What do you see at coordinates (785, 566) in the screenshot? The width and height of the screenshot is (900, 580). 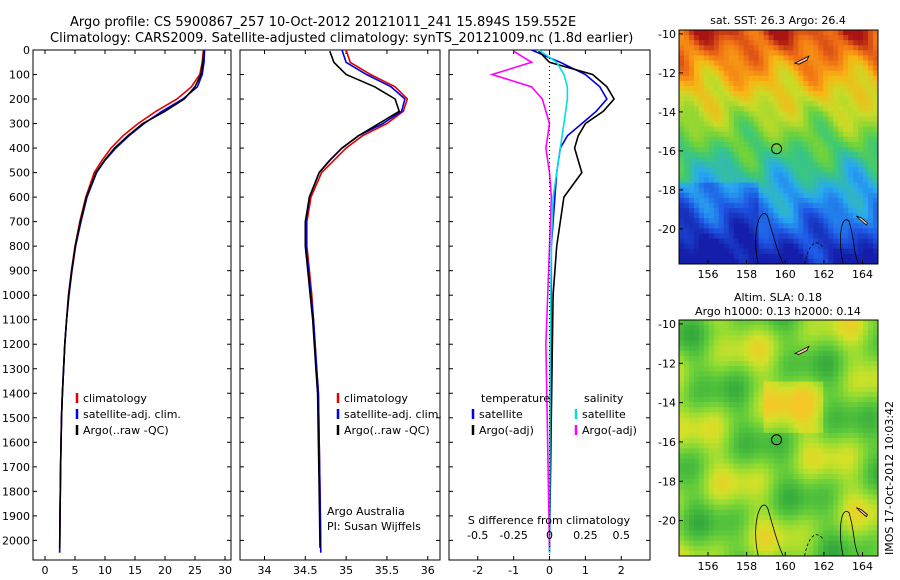 I see `sla-map-xtick-label: 160` at bounding box center [785, 566].